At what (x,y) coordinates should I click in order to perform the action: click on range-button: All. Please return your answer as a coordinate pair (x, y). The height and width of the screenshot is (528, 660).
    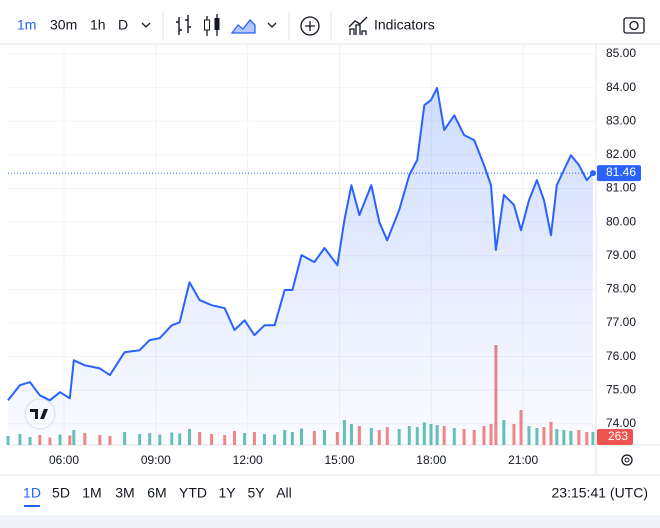
    Looking at the image, I should click on (284, 493).